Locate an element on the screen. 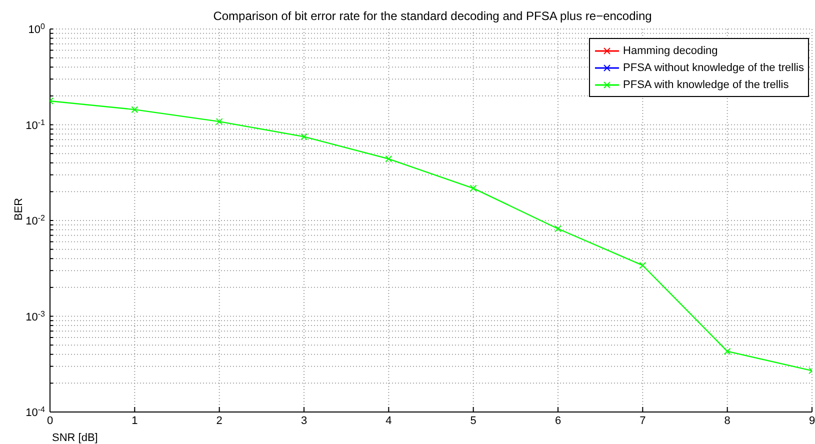  y-axis-title: BER is located at coordinates (18, 209).